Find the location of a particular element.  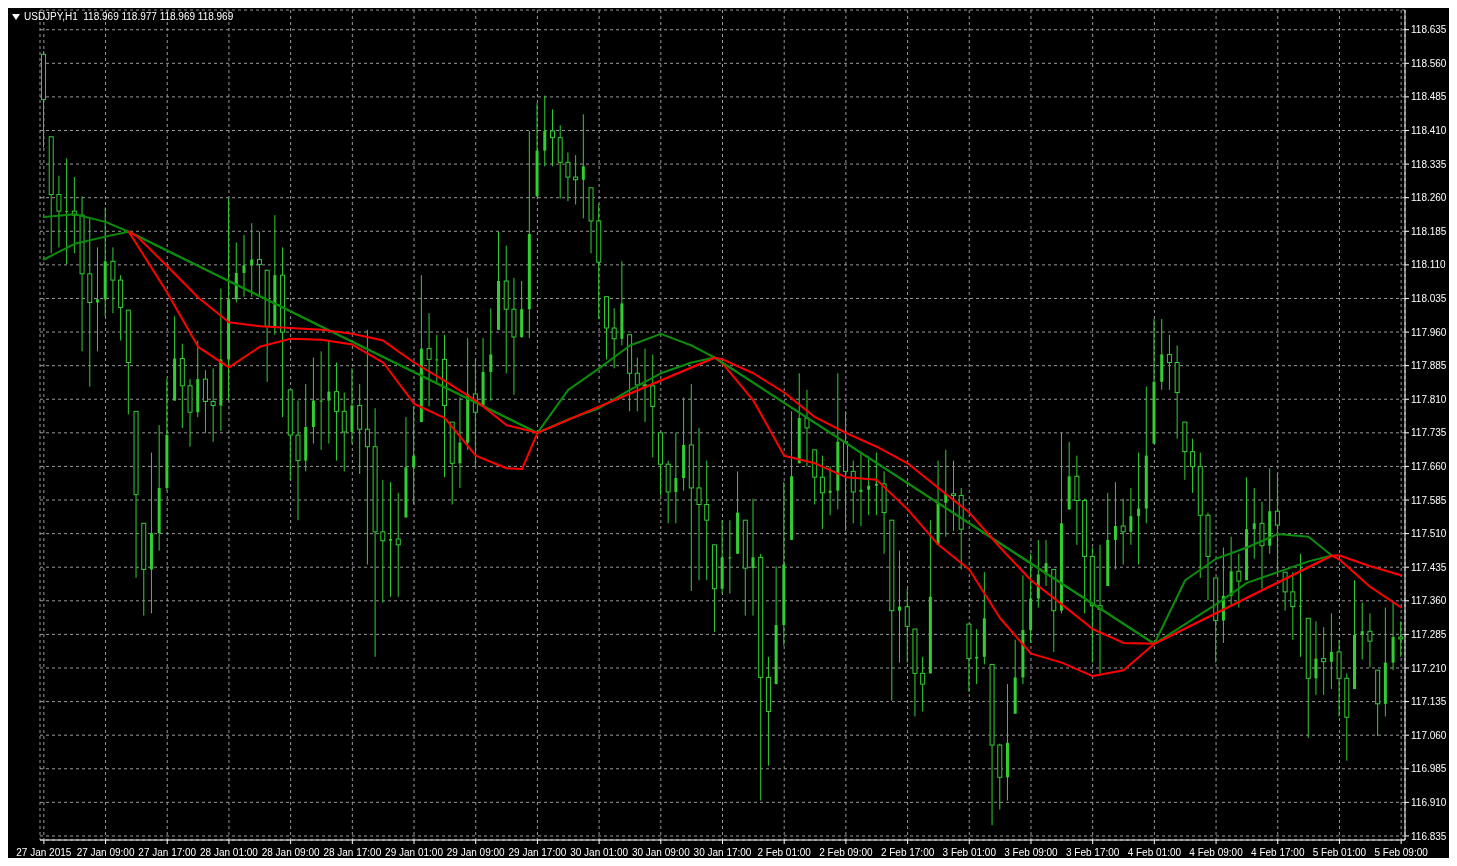

x-tick-label: 2 Feb 09:00 is located at coordinates (846, 852).